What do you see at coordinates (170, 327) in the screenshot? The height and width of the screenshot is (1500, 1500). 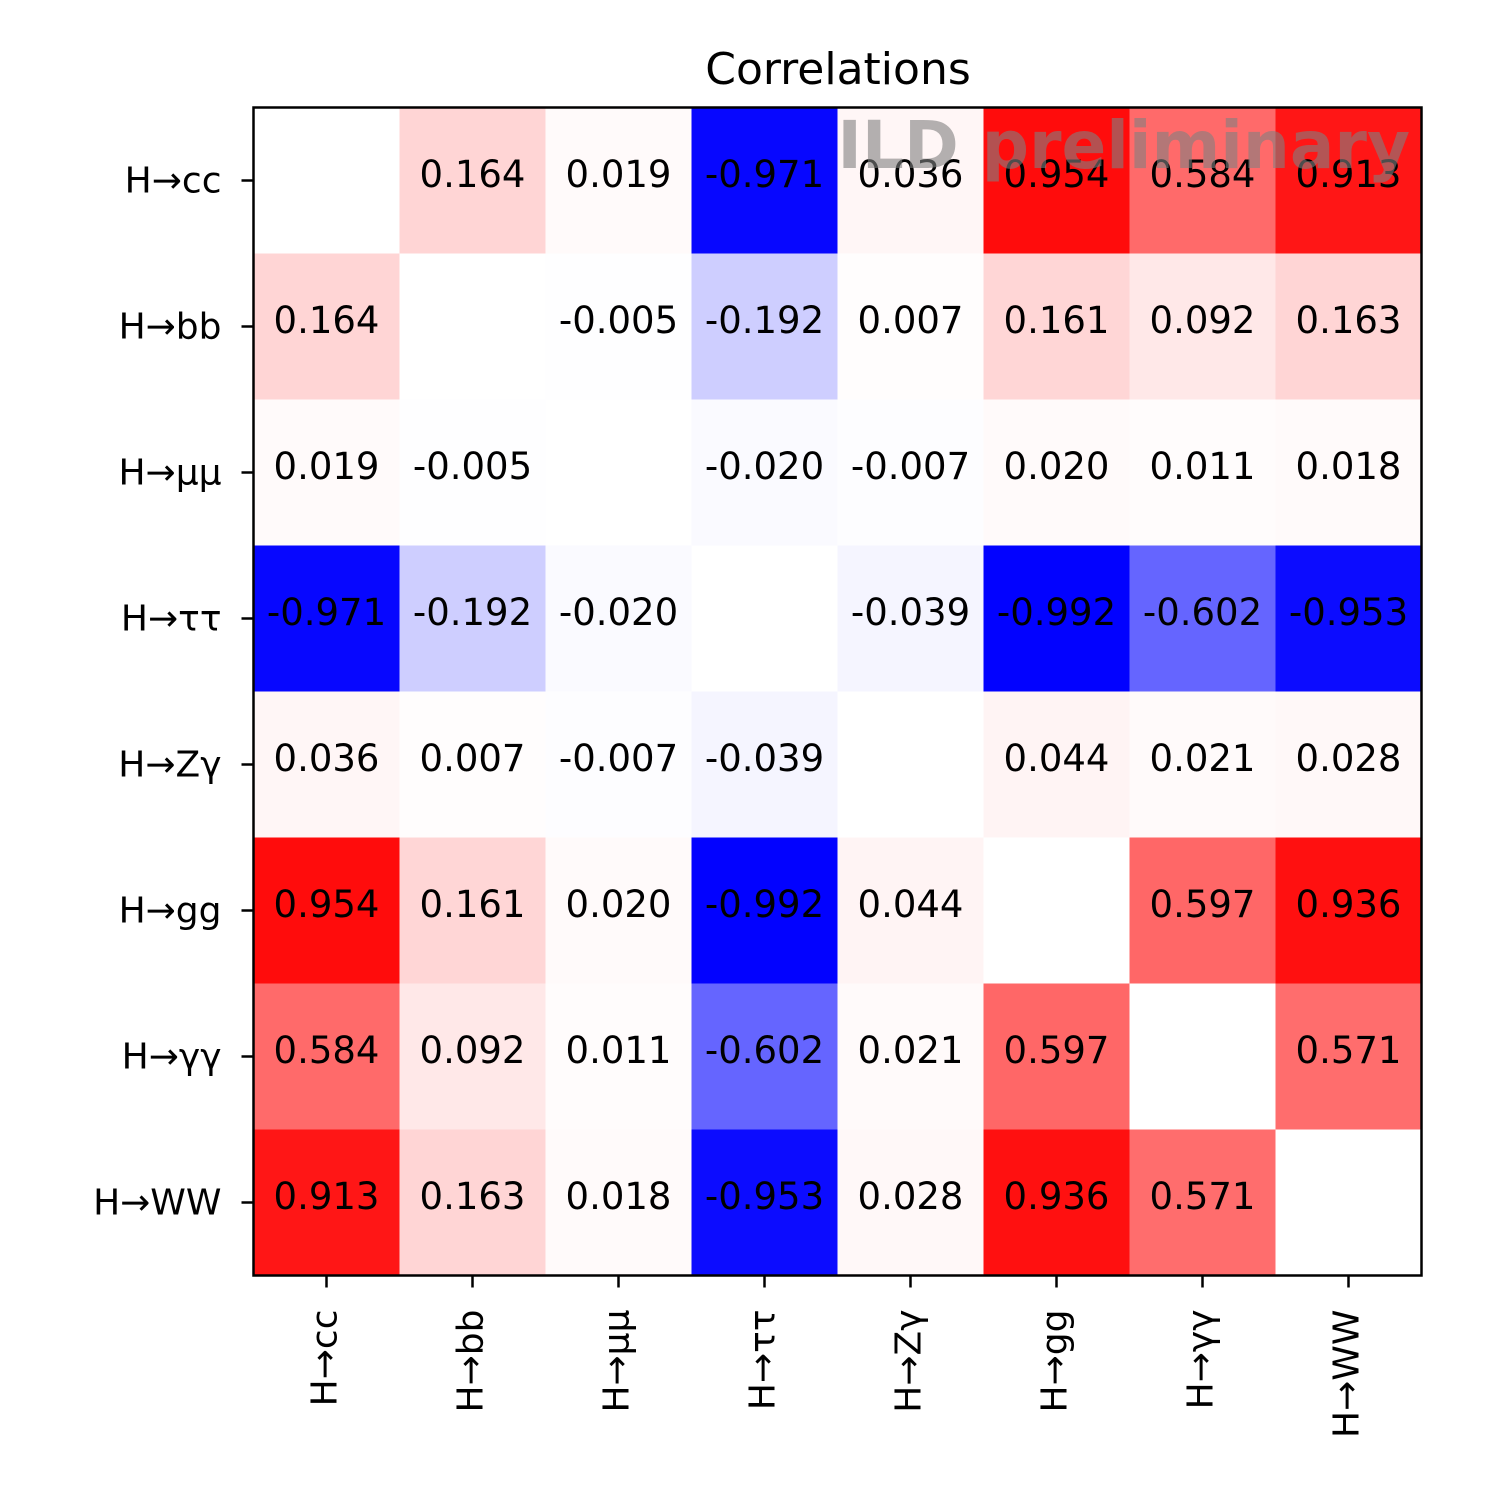 I see `y-tick-label: H→bb` at bounding box center [170, 327].